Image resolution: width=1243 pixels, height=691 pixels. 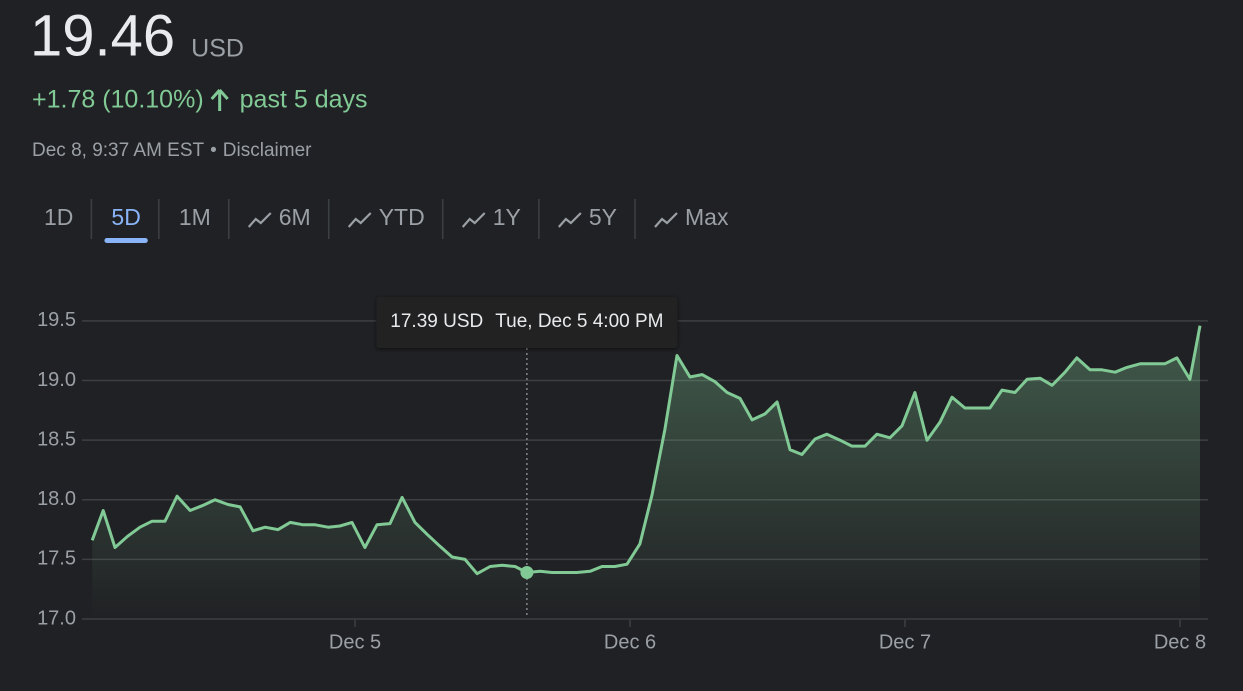 What do you see at coordinates (355, 642) in the screenshot?
I see `x-tick-label: Dec 5` at bounding box center [355, 642].